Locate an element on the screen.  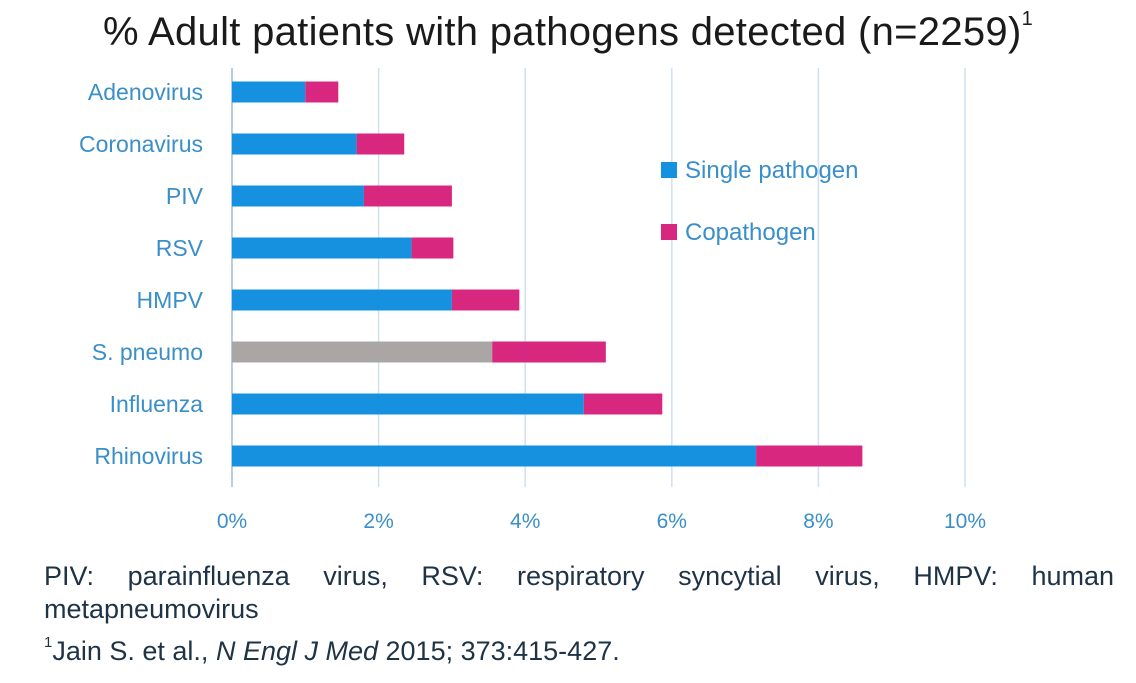
x-tick-label: 6% is located at coordinates (672, 521).